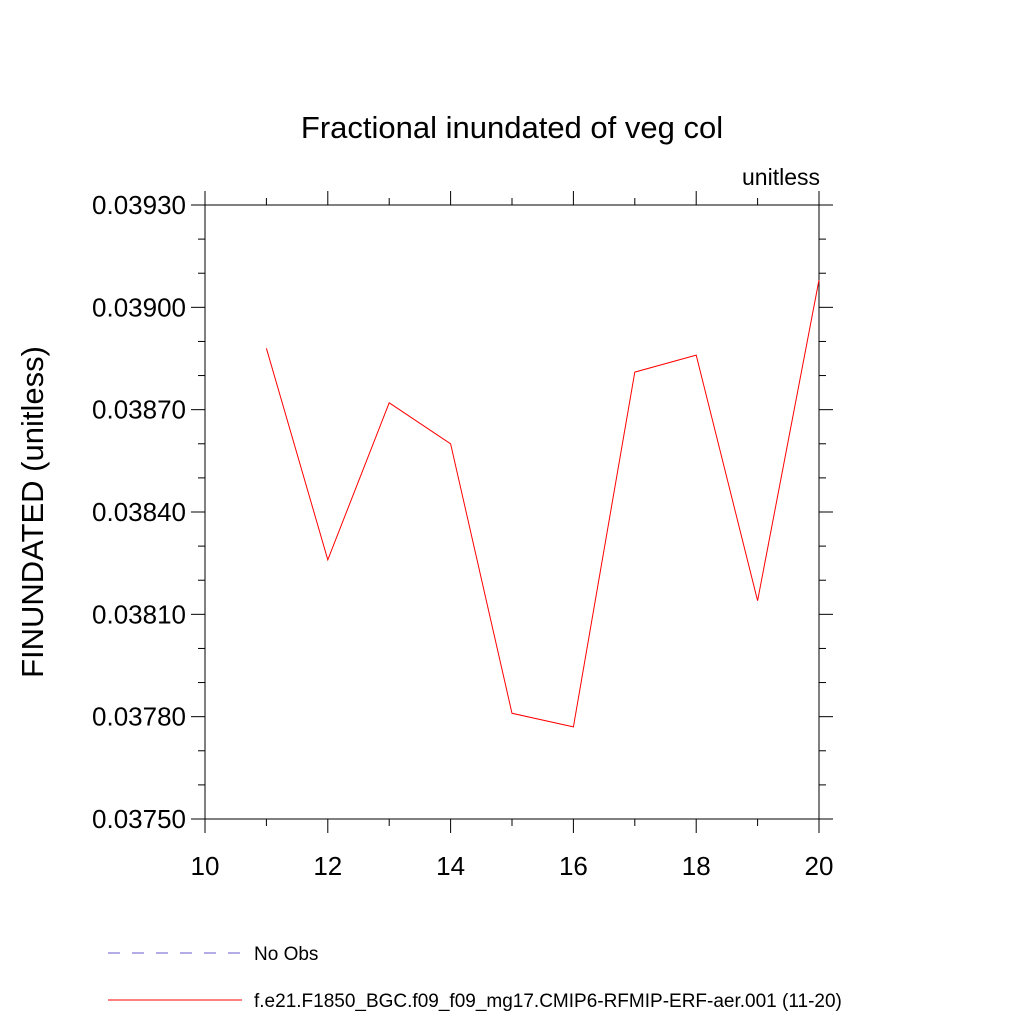 Image resolution: width=1024 pixels, height=1024 pixels. I want to click on y-tick-label: 0.03750, so click(139, 819).